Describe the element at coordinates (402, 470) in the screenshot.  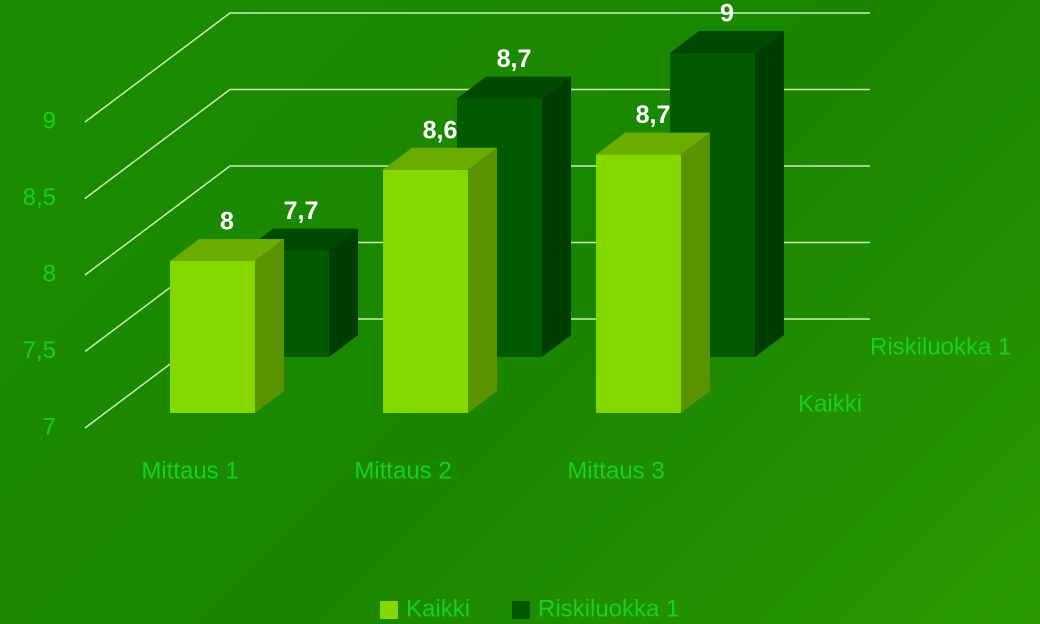
I see `x-tick-label: Mittaus 2` at that location.